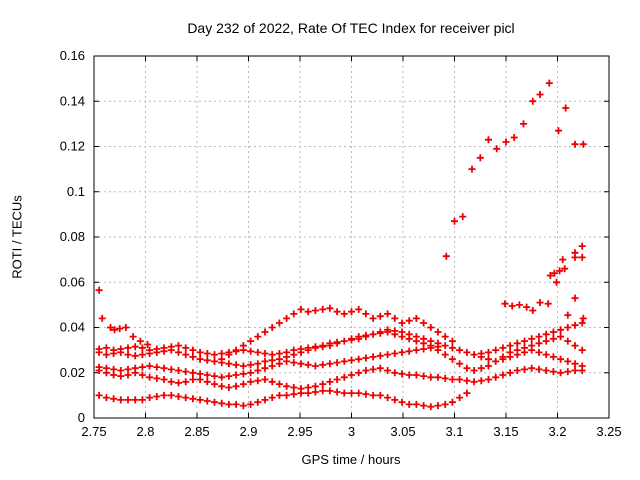  I want to click on x-tick-label: 3.1, so click(454, 431).